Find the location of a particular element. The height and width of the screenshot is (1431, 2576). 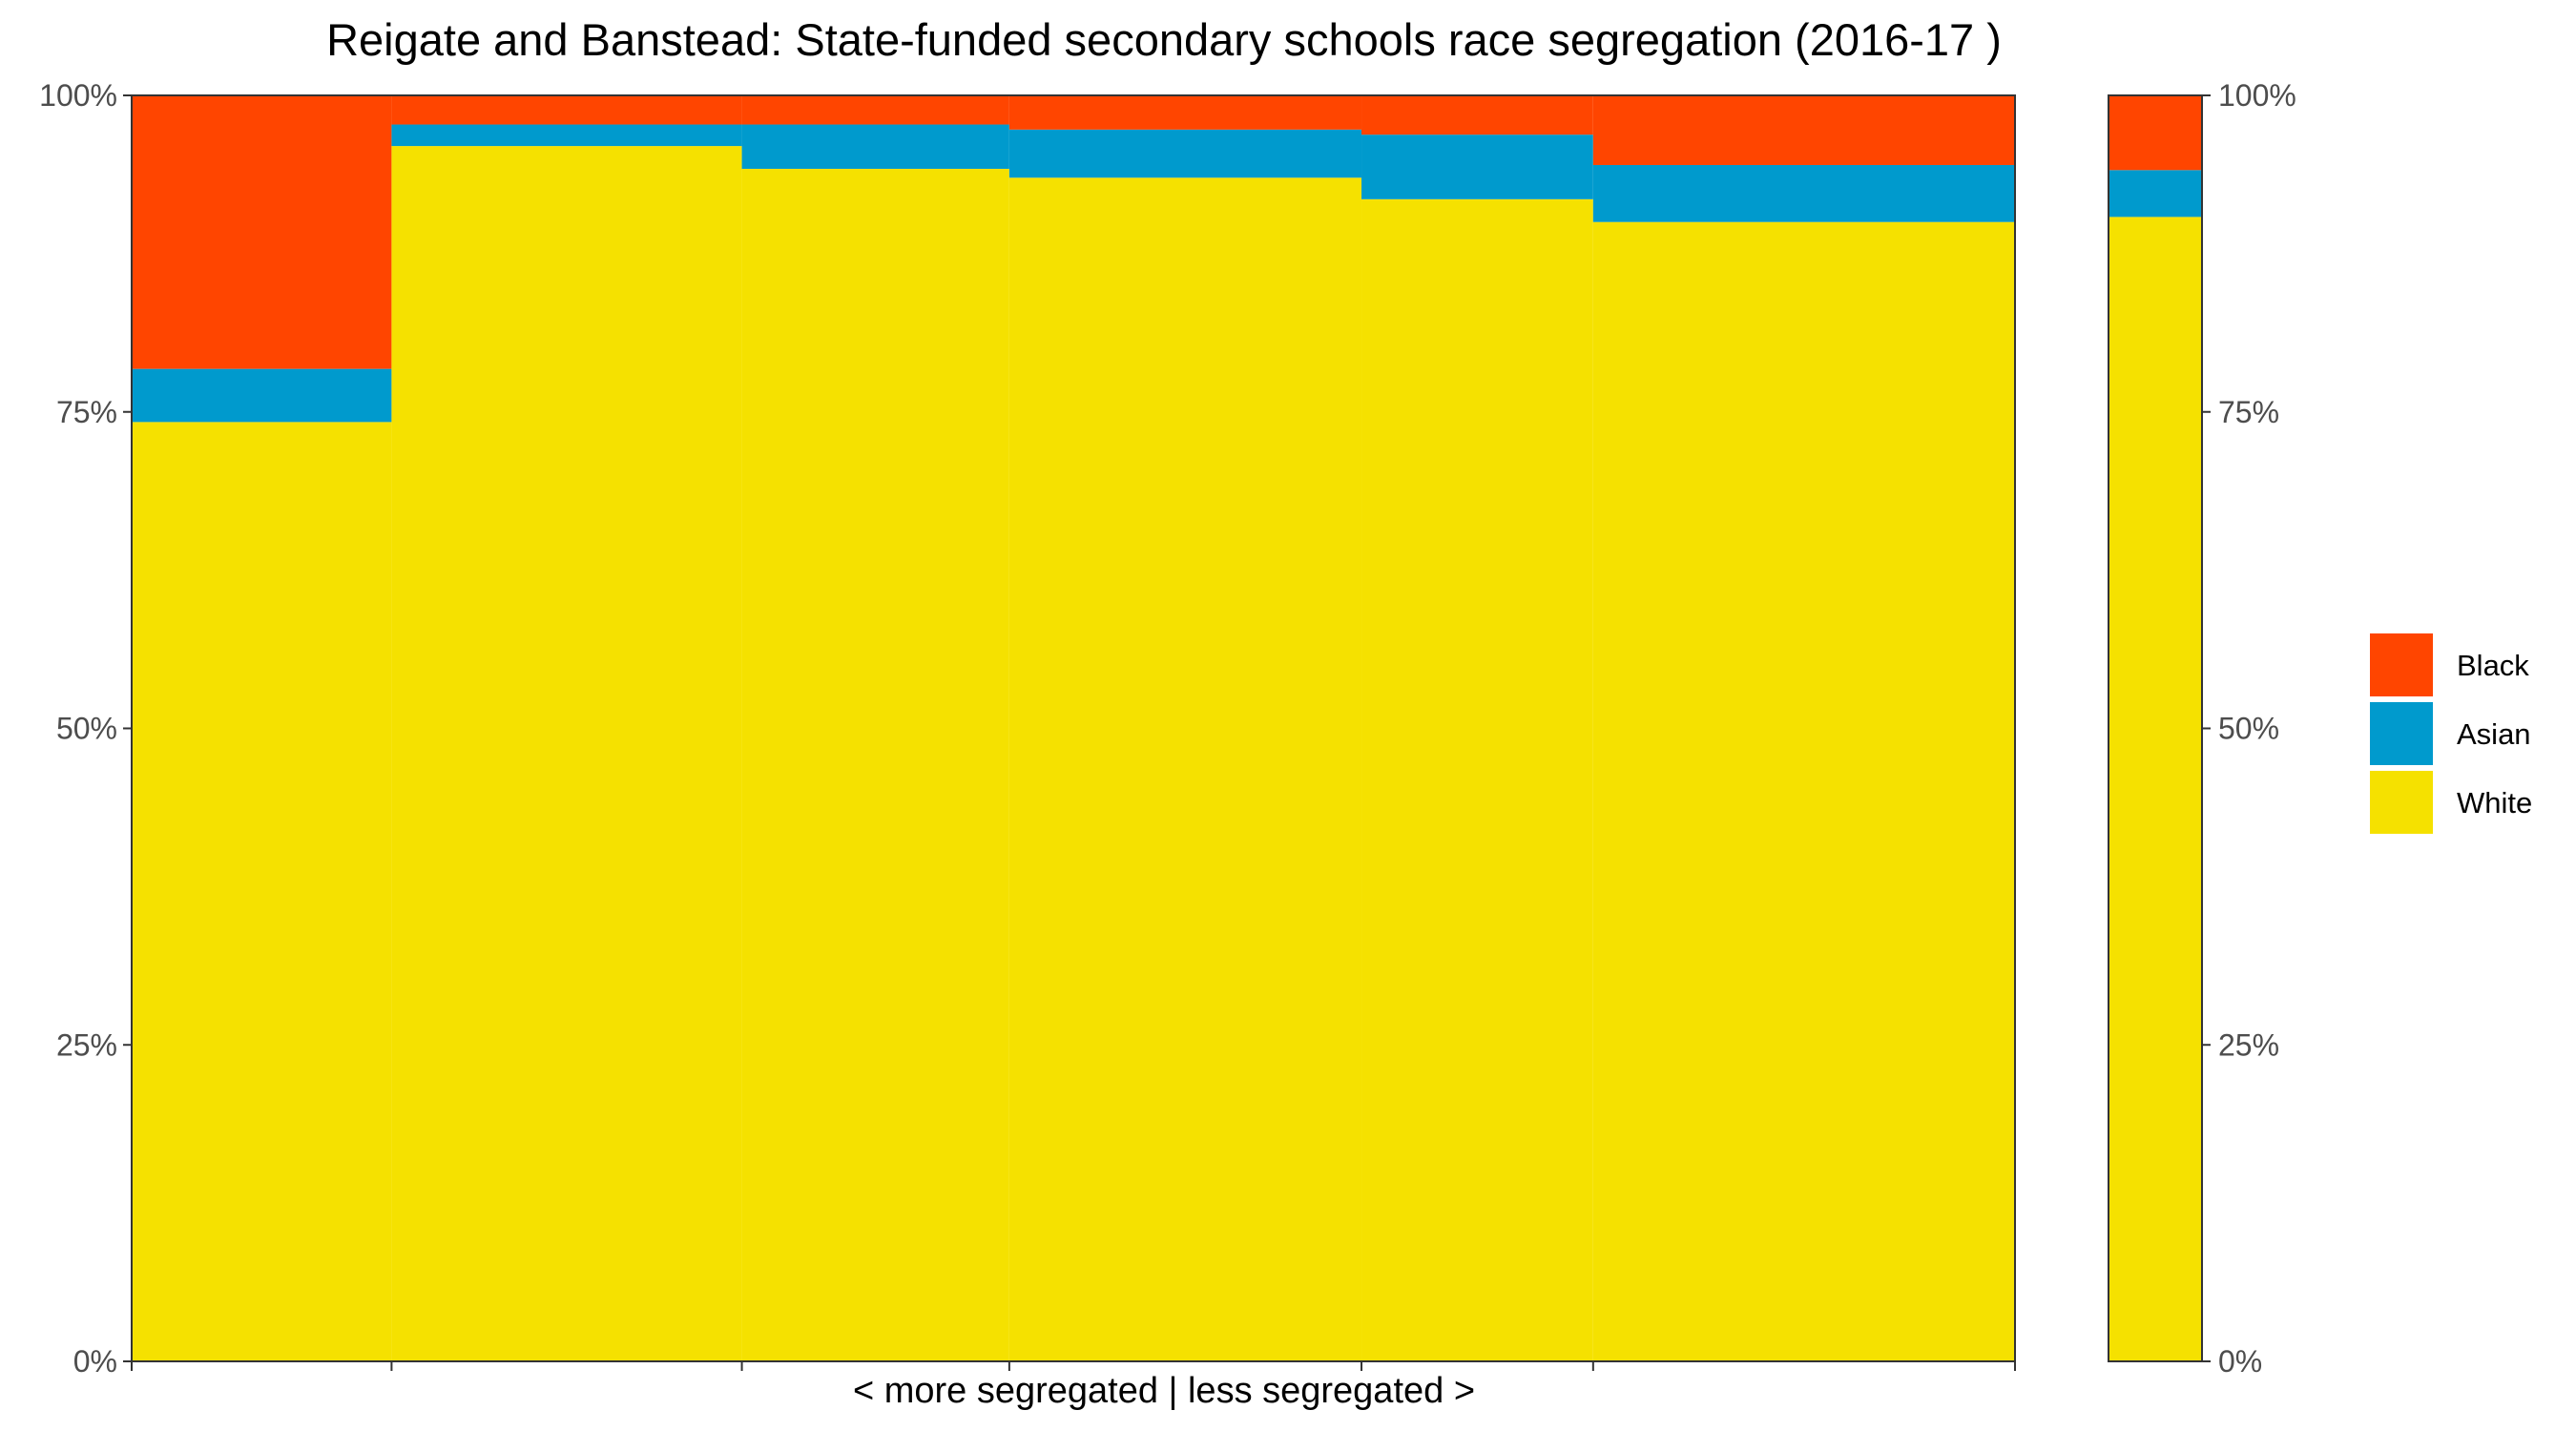

school-4-white-segment is located at coordinates (1185, 769).